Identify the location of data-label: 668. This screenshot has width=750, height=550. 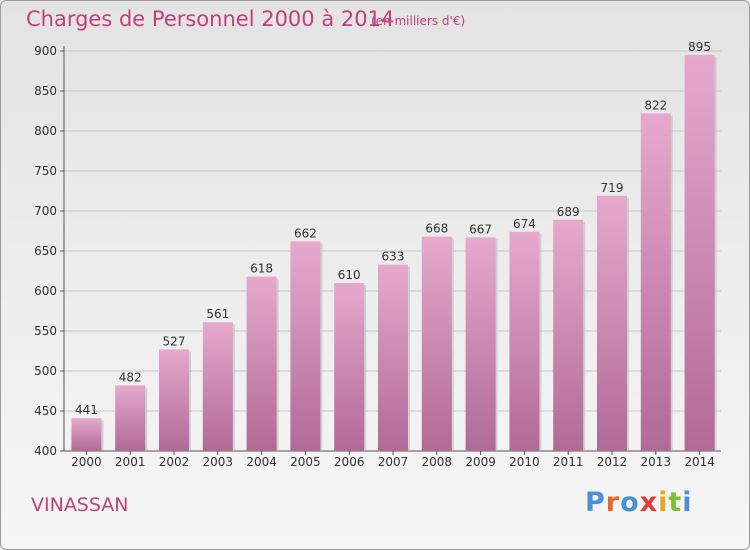
(436, 229).